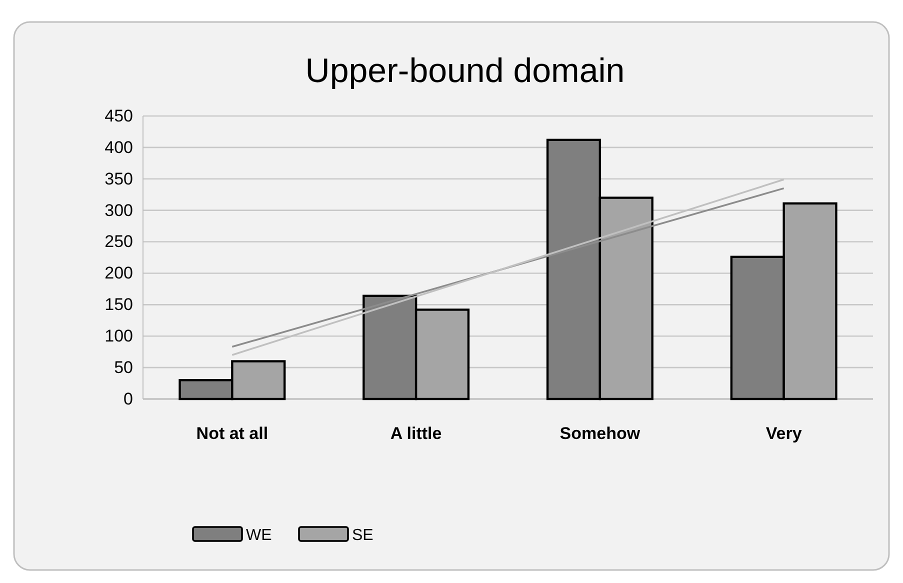 The image size is (903, 583). Describe the element at coordinates (118, 242) in the screenshot. I see `y-tick-label: 250` at that location.